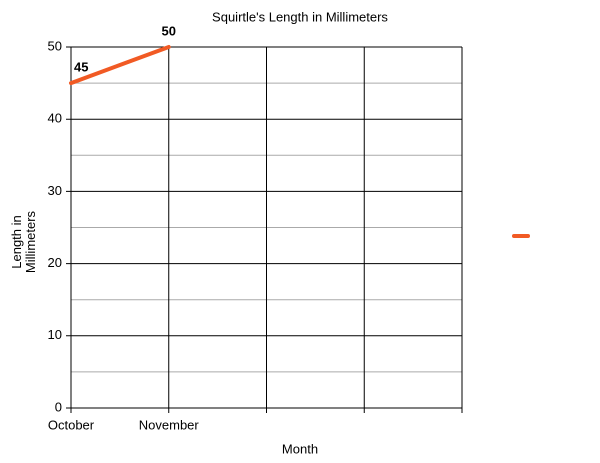 The width and height of the screenshot is (600, 463). What do you see at coordinates (55, 45) in the screenshot?
I see `y-tick-label: 50` at bounding box center [55, 45].